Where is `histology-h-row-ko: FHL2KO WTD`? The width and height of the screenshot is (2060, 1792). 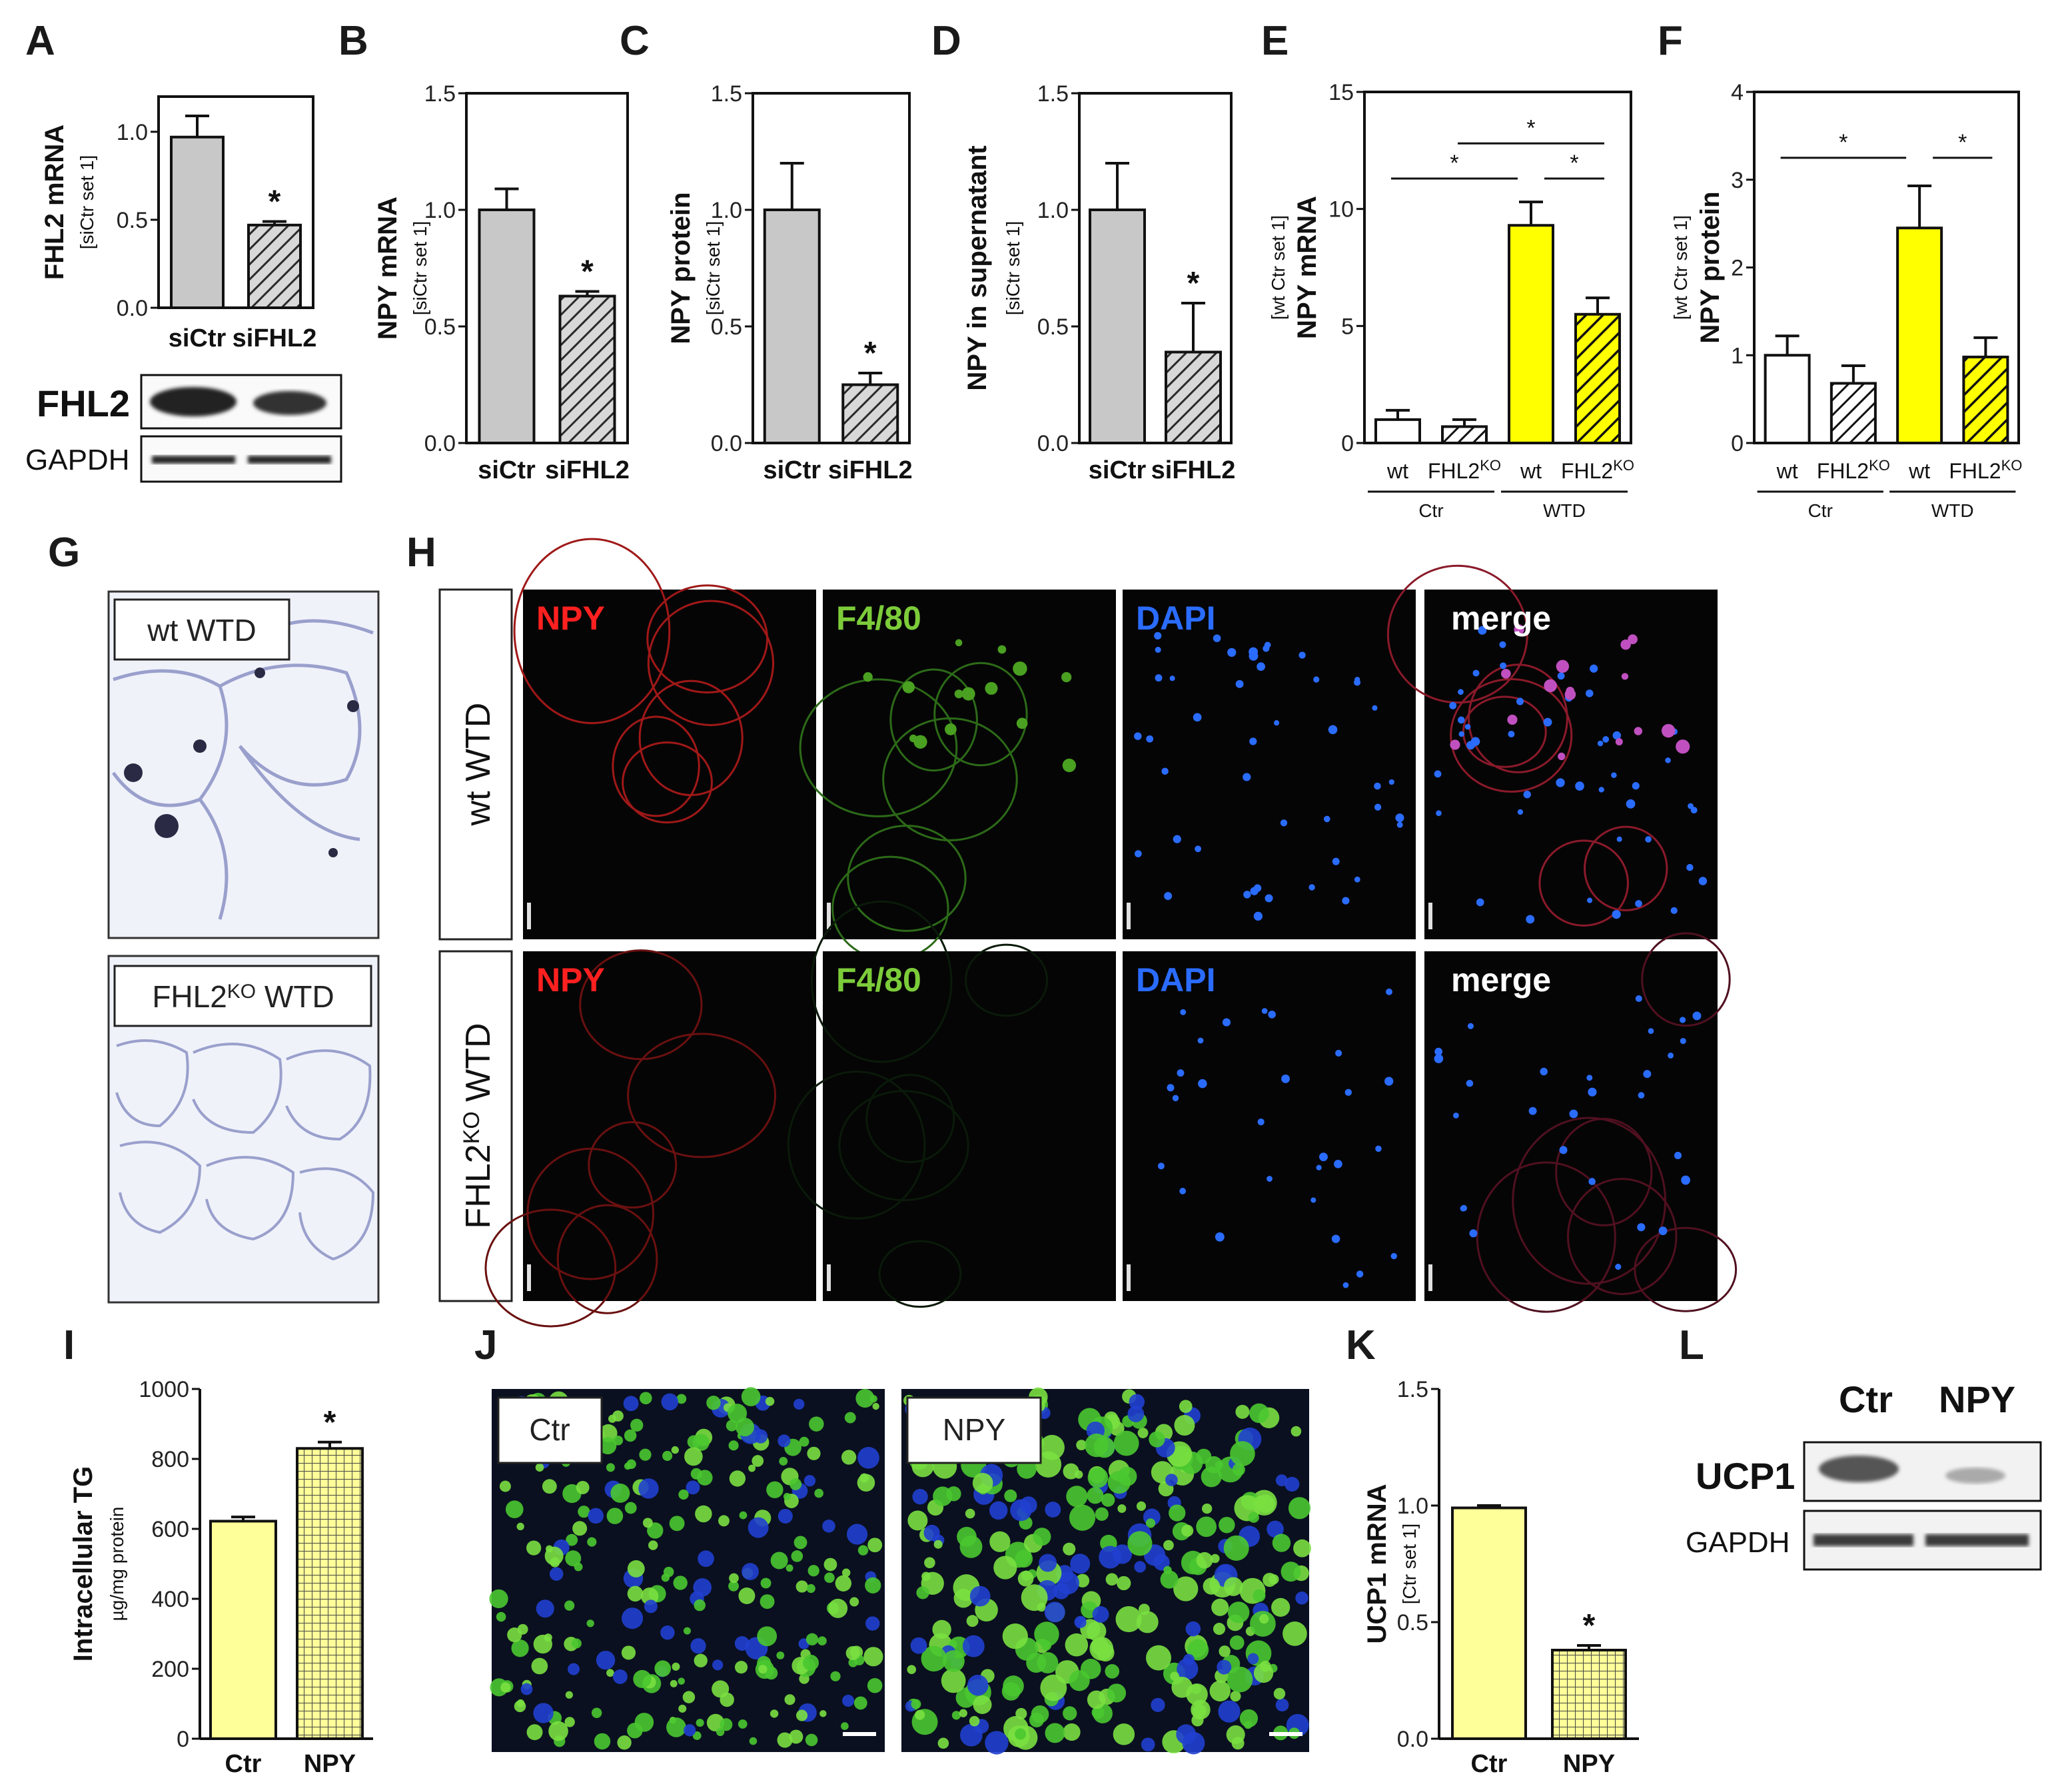 histology-h-row-ko: FHL2KO WTD is located at coordinates (478, 1125).